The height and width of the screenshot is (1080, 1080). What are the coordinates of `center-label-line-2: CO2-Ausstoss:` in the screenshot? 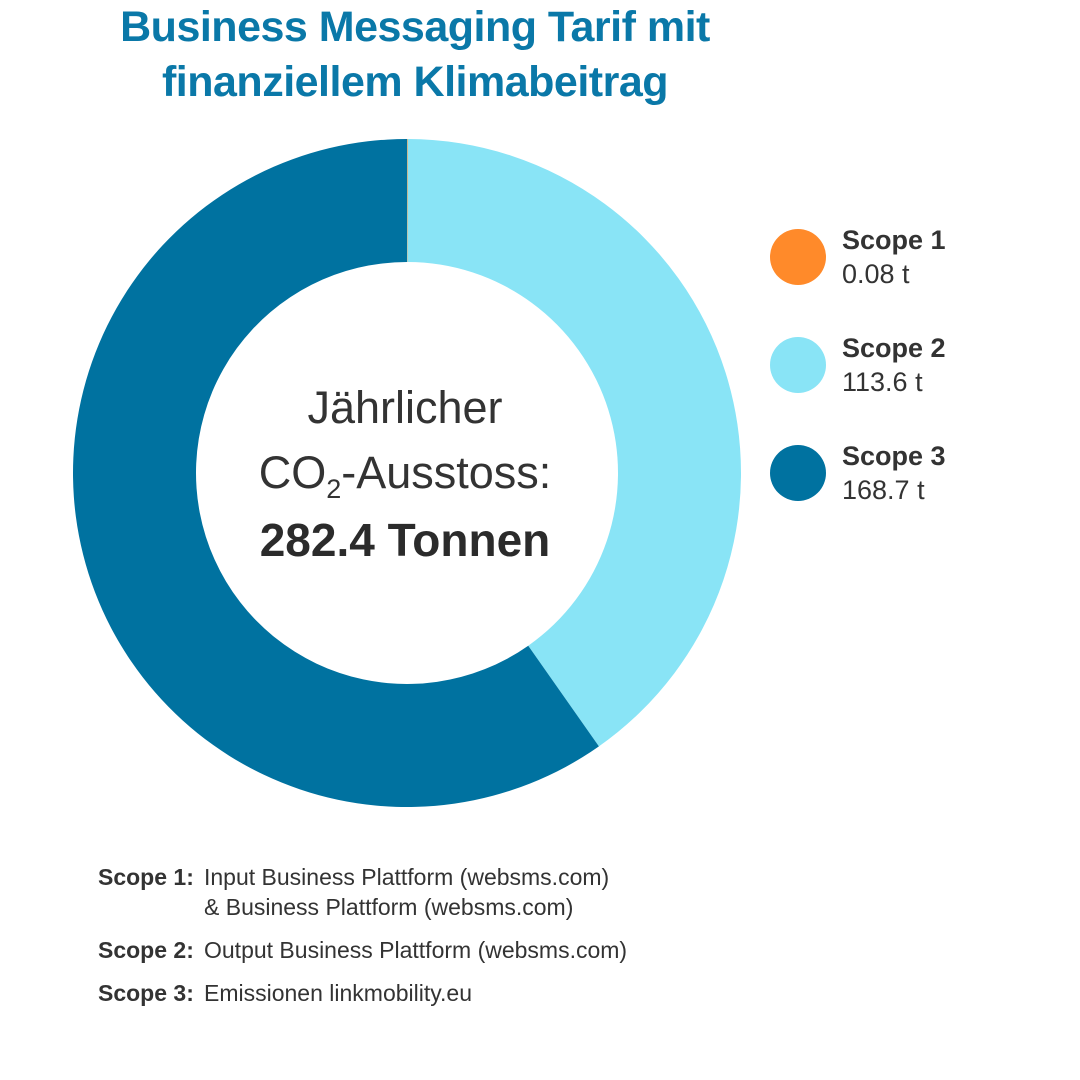 It's located at (405, 472).